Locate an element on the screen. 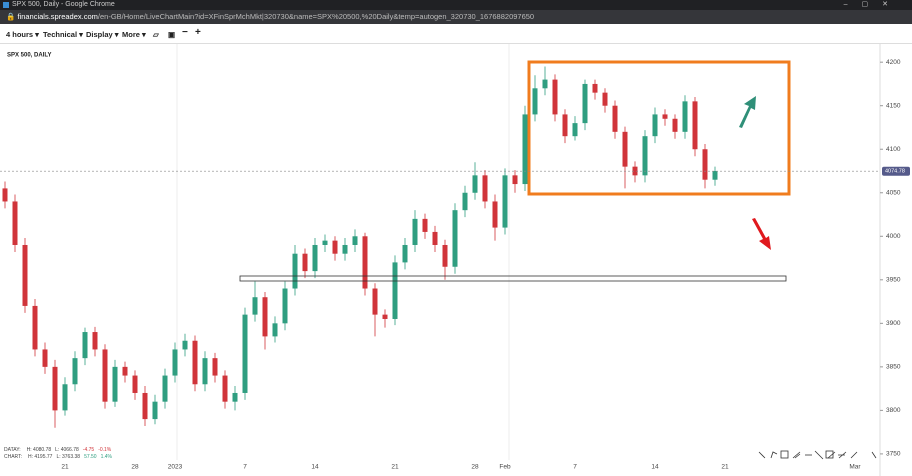 The height and width of the screenshot is (476, 912). label: More is located at coordinates (131, 34).